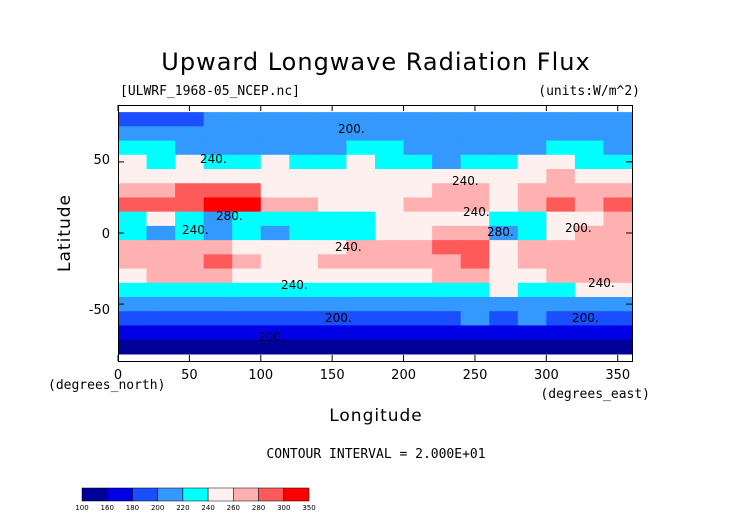  What do you see at coordinates (500, 232) in the screenshot?
I see `contour-label: 280.` at bounding box center [500, 232].